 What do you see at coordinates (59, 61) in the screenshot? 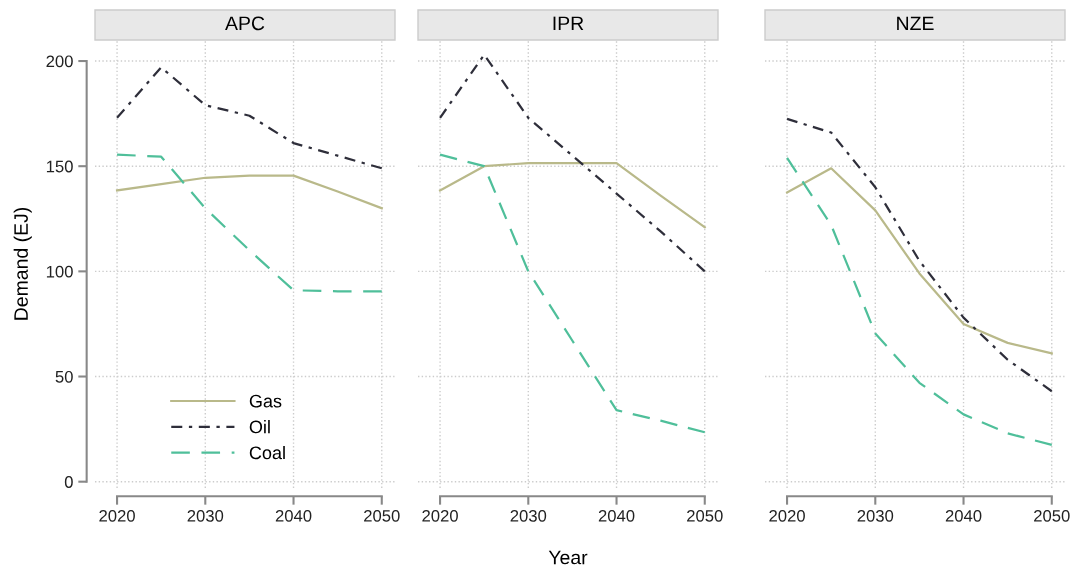
I see `y-tick-label: 200` at bounding box center [59, 61].